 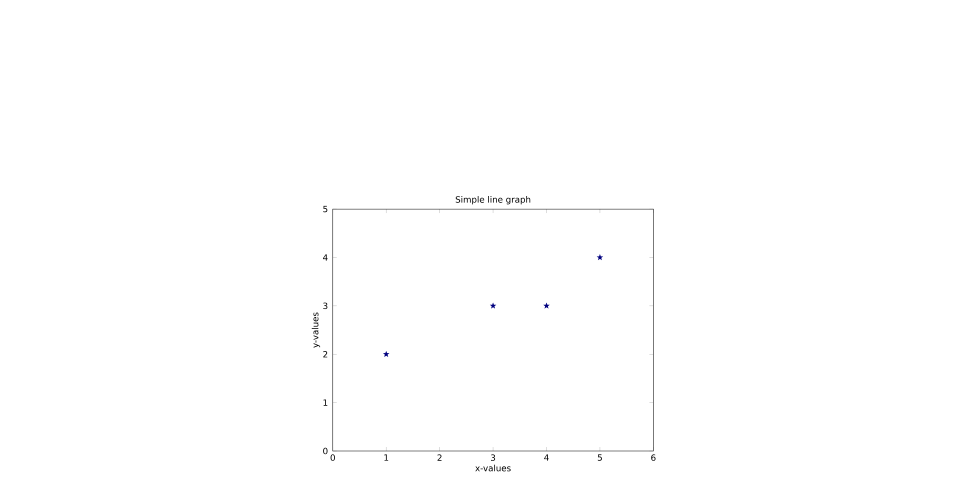 I want to click on x-tick-label: 2, so click(x=440, y=457).